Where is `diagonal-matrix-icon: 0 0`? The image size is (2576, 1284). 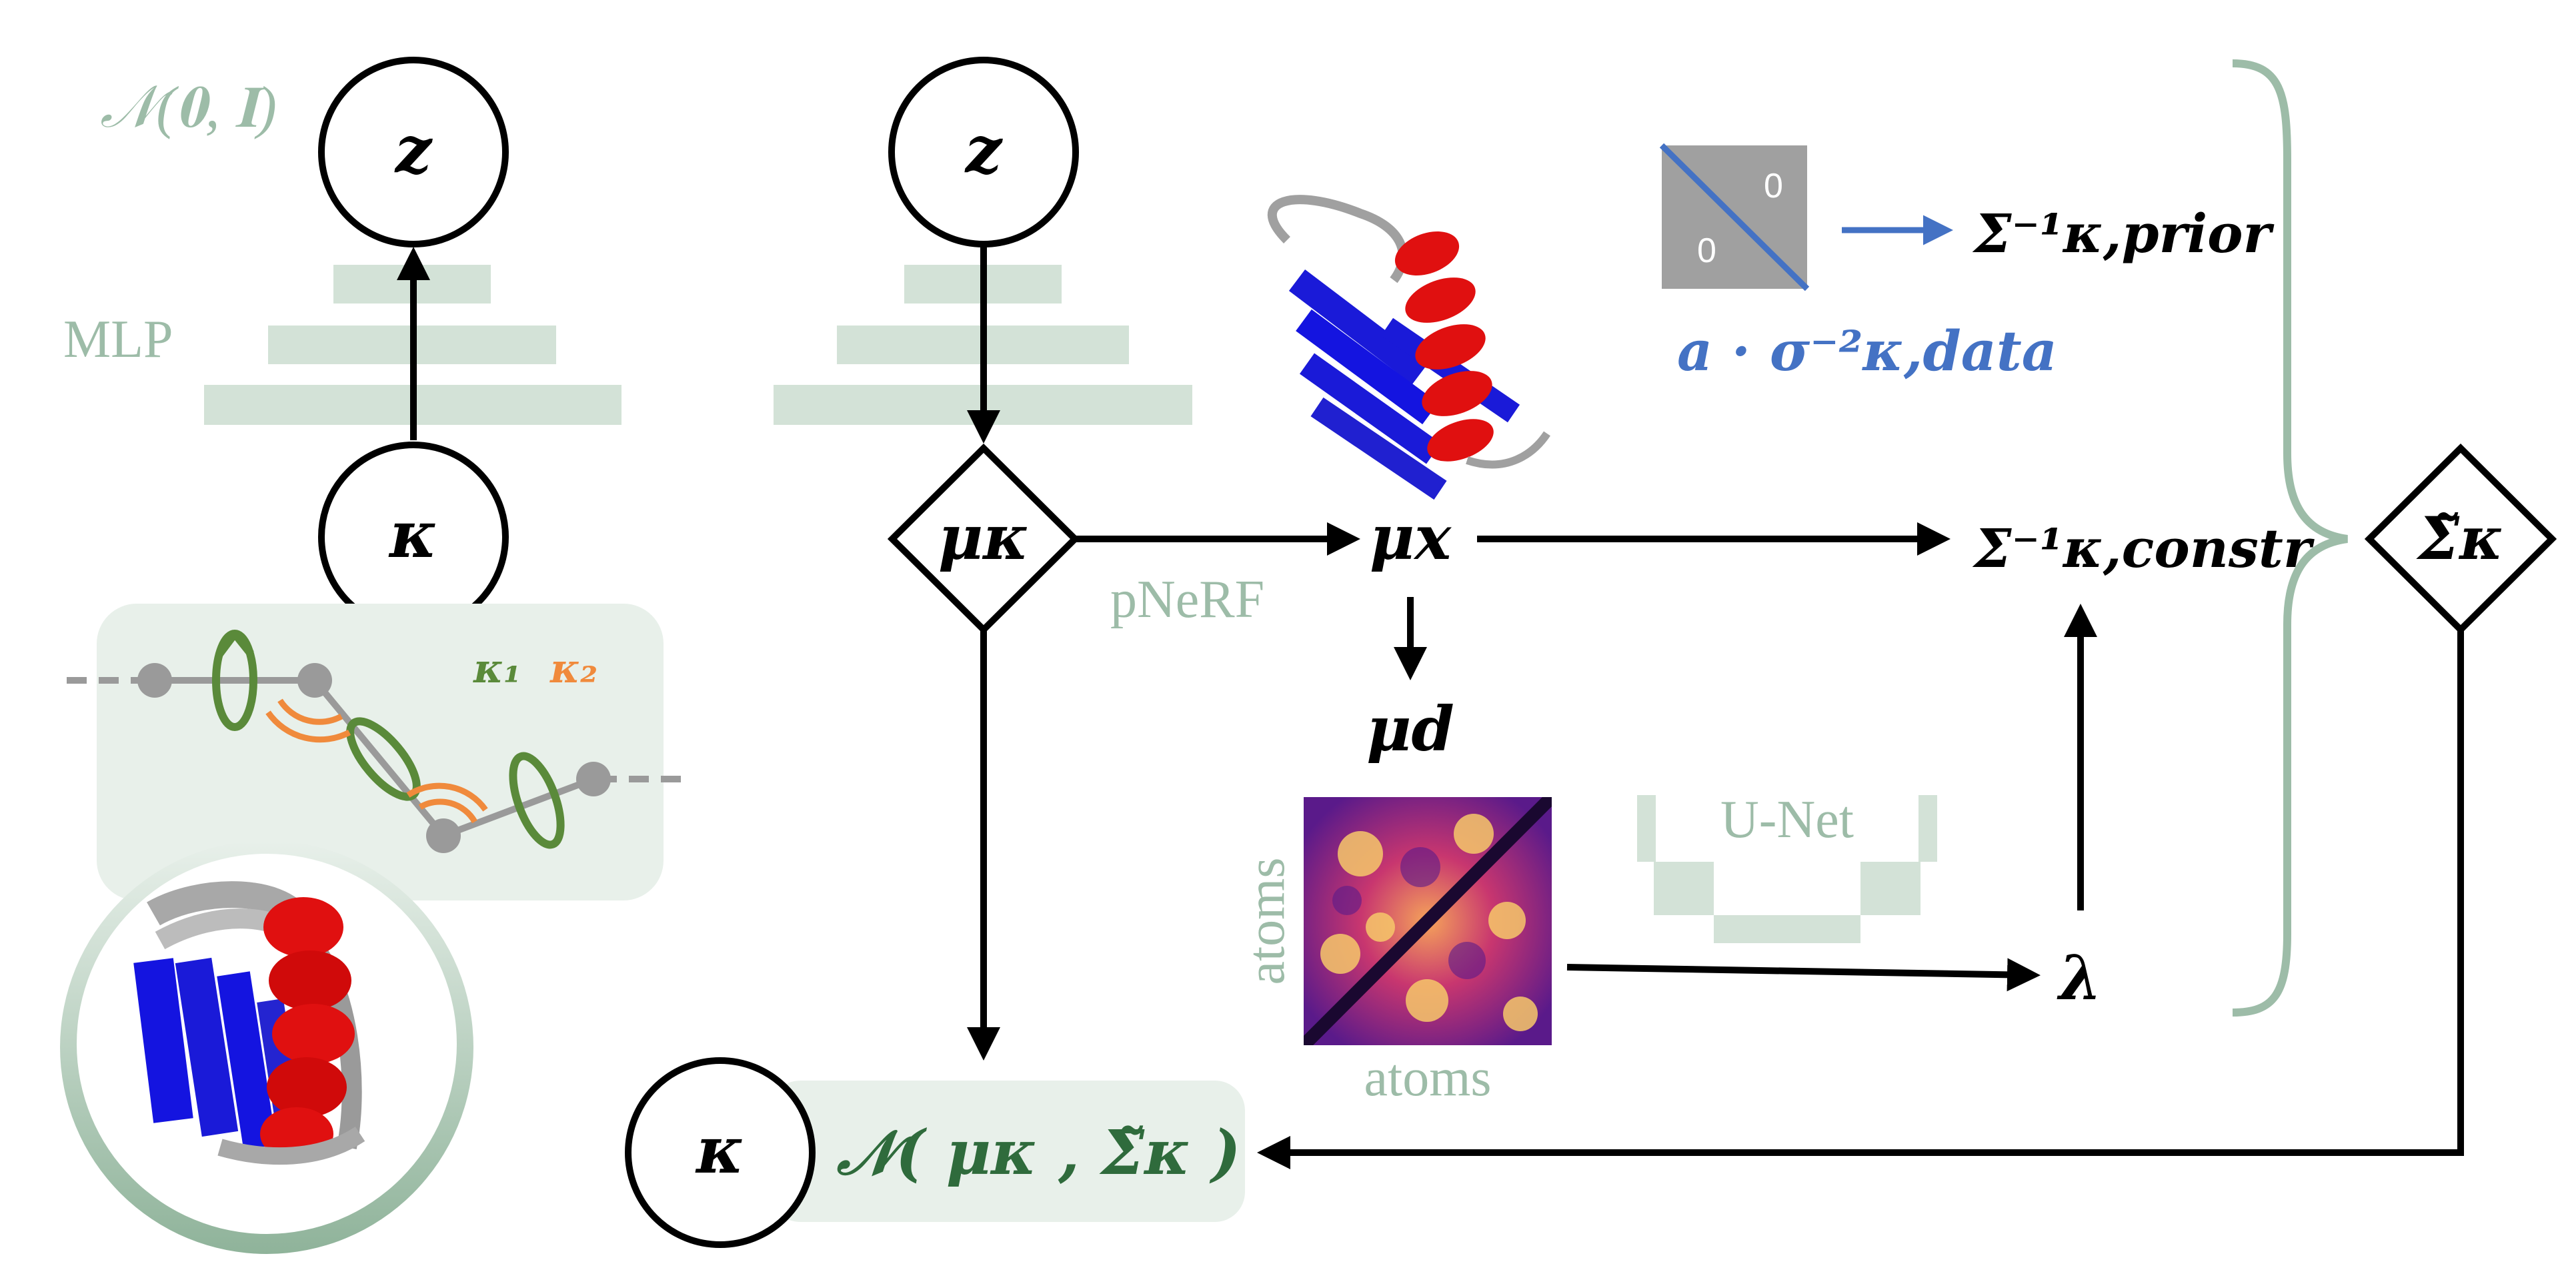
diagonal-matrix-icon: 0 0 is located at coordinates (1734, 217).